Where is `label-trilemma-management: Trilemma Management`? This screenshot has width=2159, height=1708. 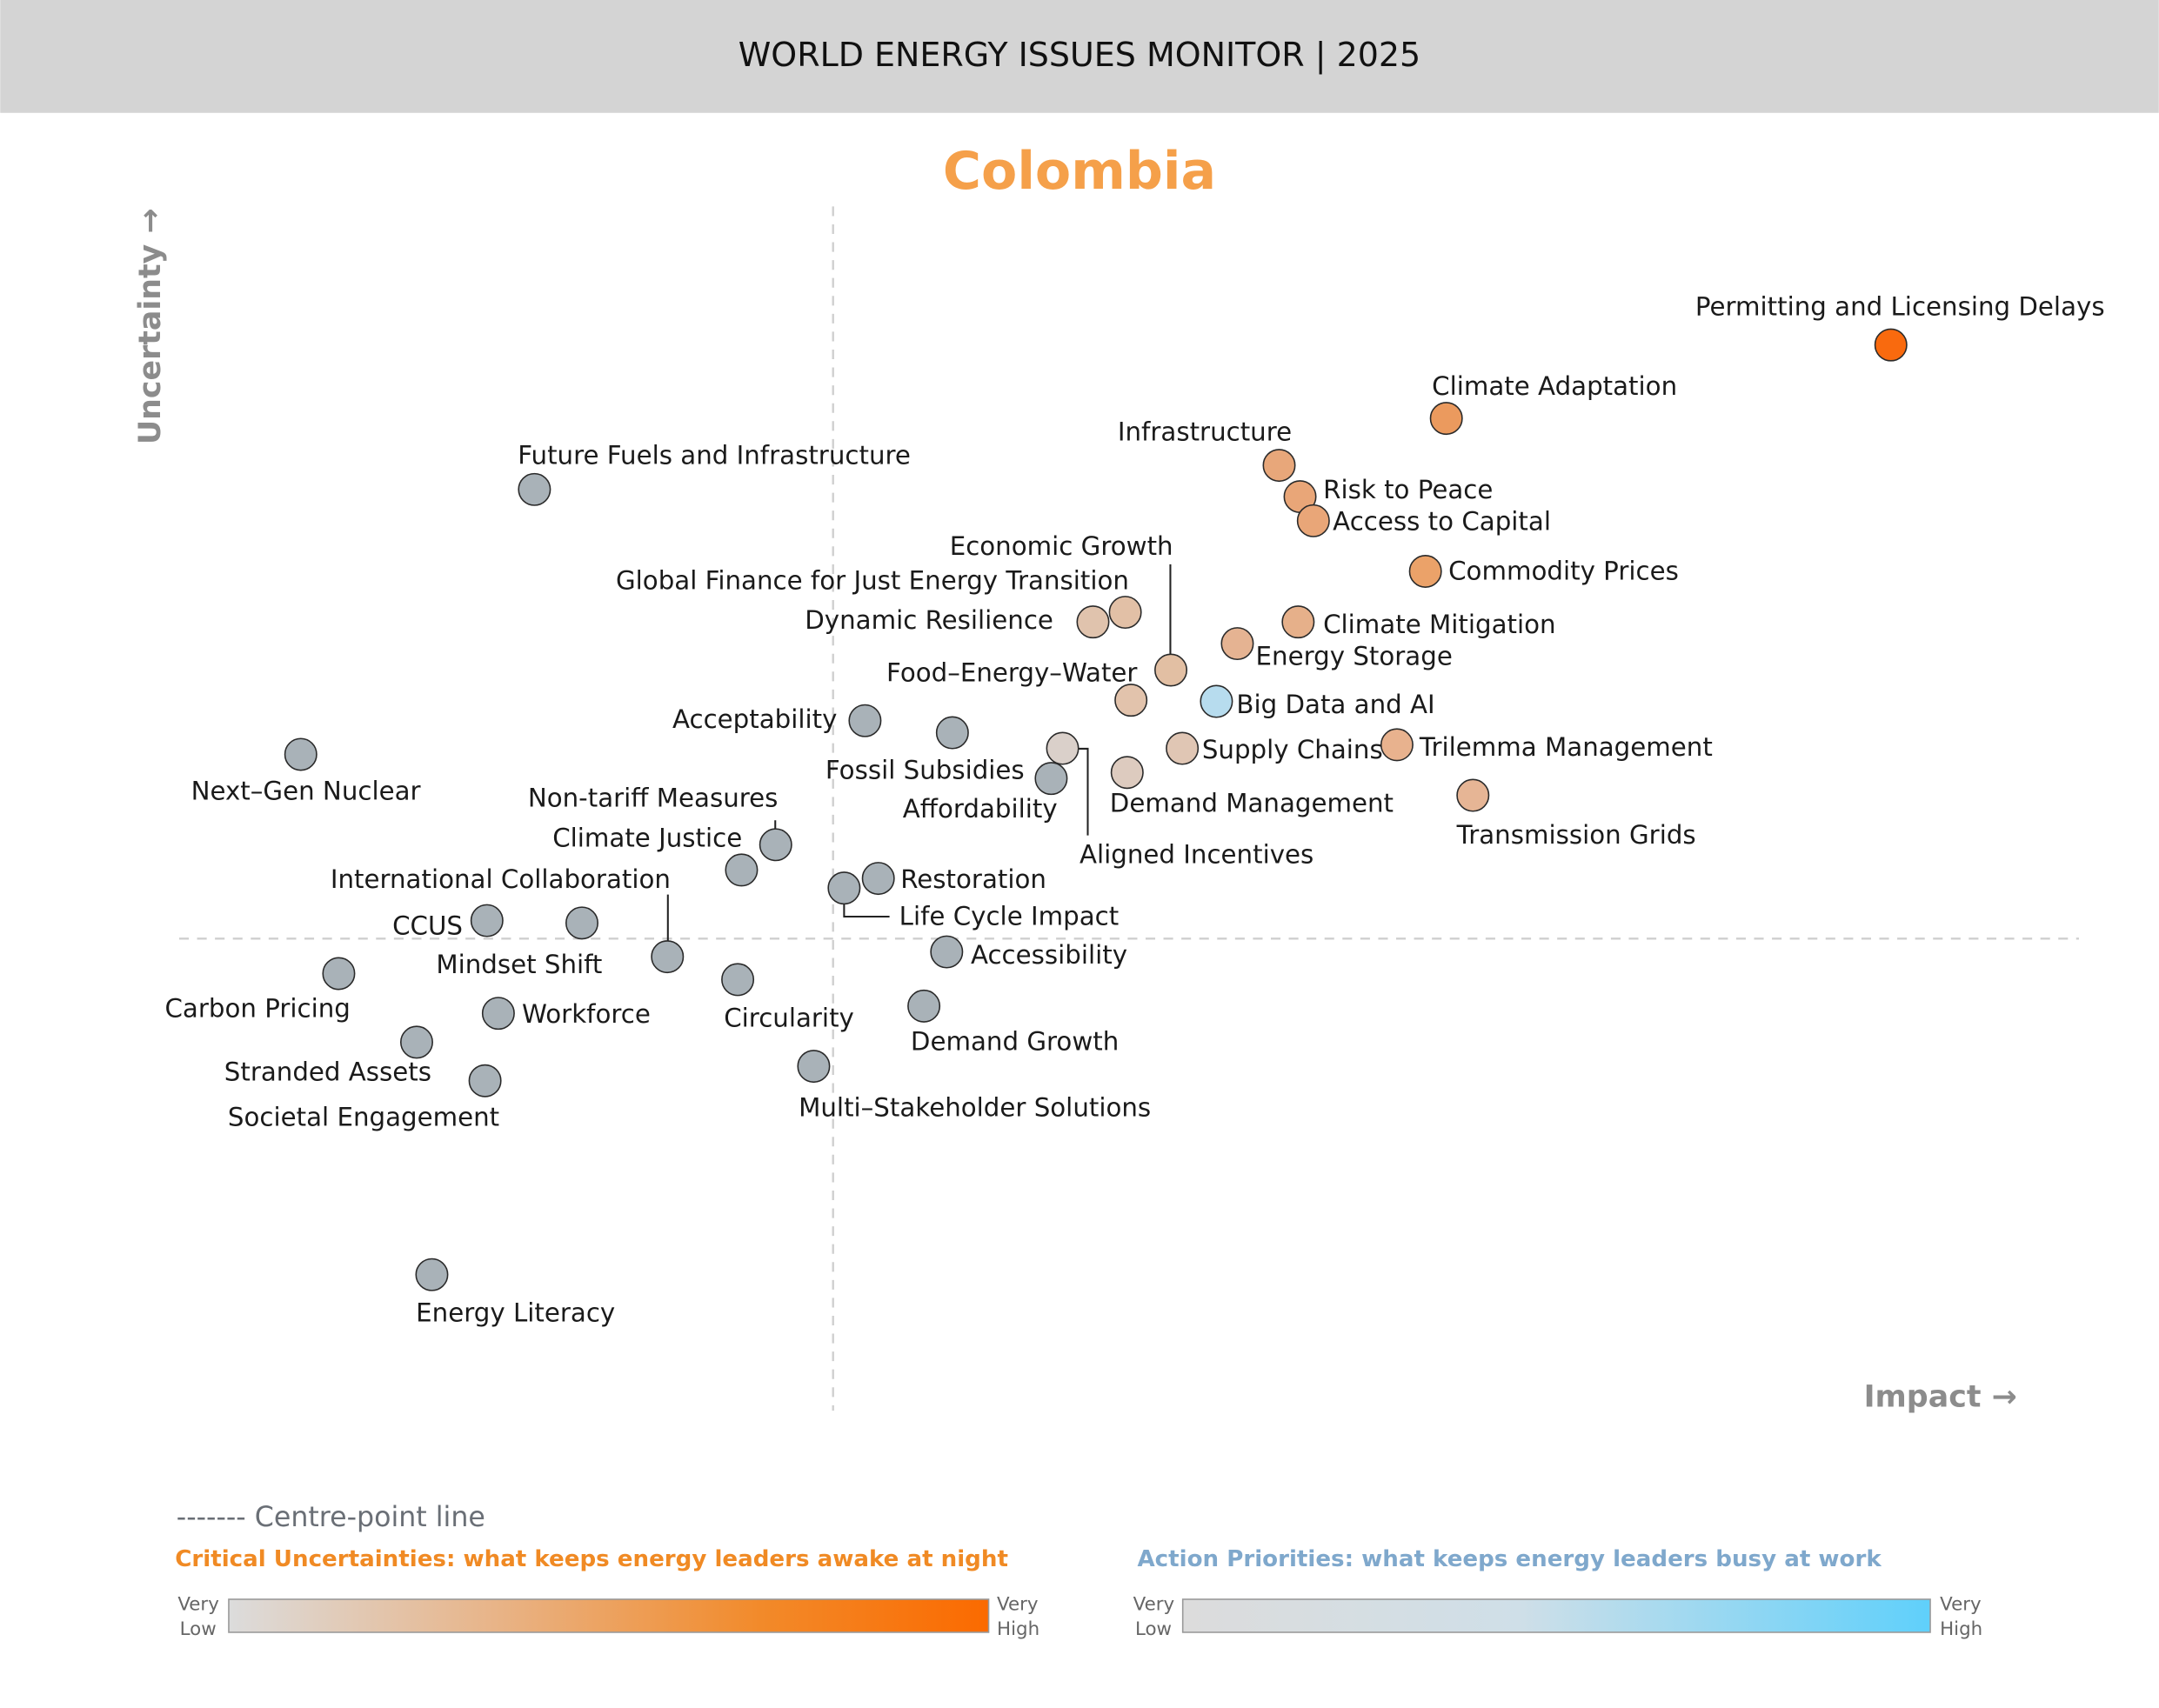 label-trilemma-management: Trilemma Management is located at coordinates (1566, 747).